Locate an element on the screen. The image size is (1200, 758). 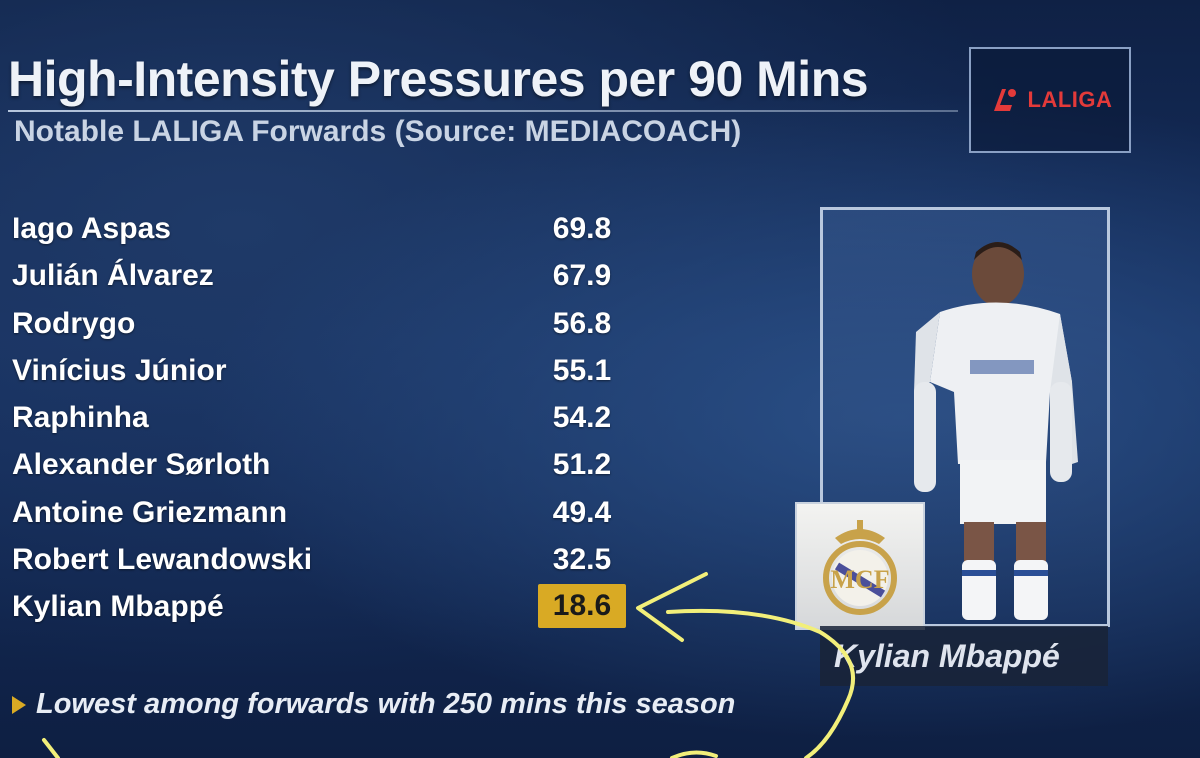
table-row: Alexander Sørloth 51.2 is located at coordinates (320, 471).